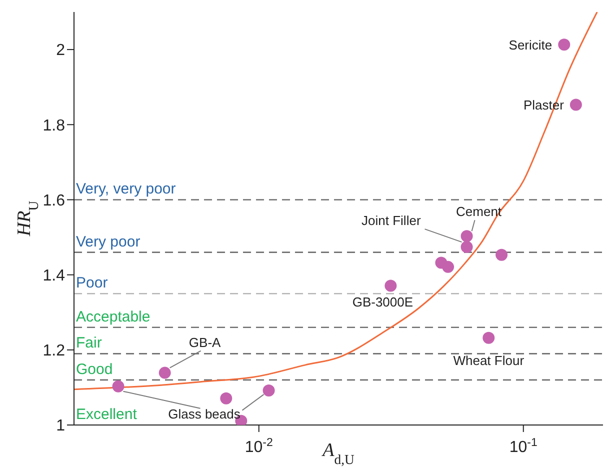 This screenshot has height=468, width=605. What do you see at coordinates (61, 51) in the screenshot?
I see `y-tick-label: 2` at bounding box center [61, 51].